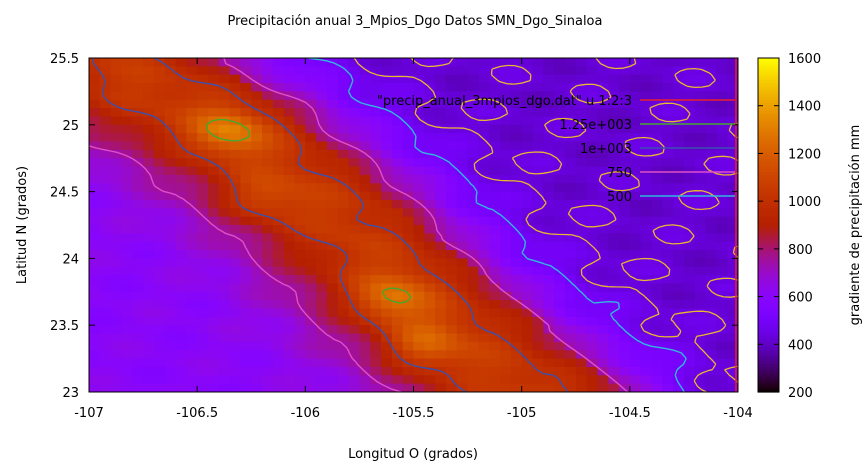 This screenshot has width=868, height=468. Describe the element at coordinates (22, 225) in the screenshot. I see `y-axis-label: Latitud N (grados)` at that location.